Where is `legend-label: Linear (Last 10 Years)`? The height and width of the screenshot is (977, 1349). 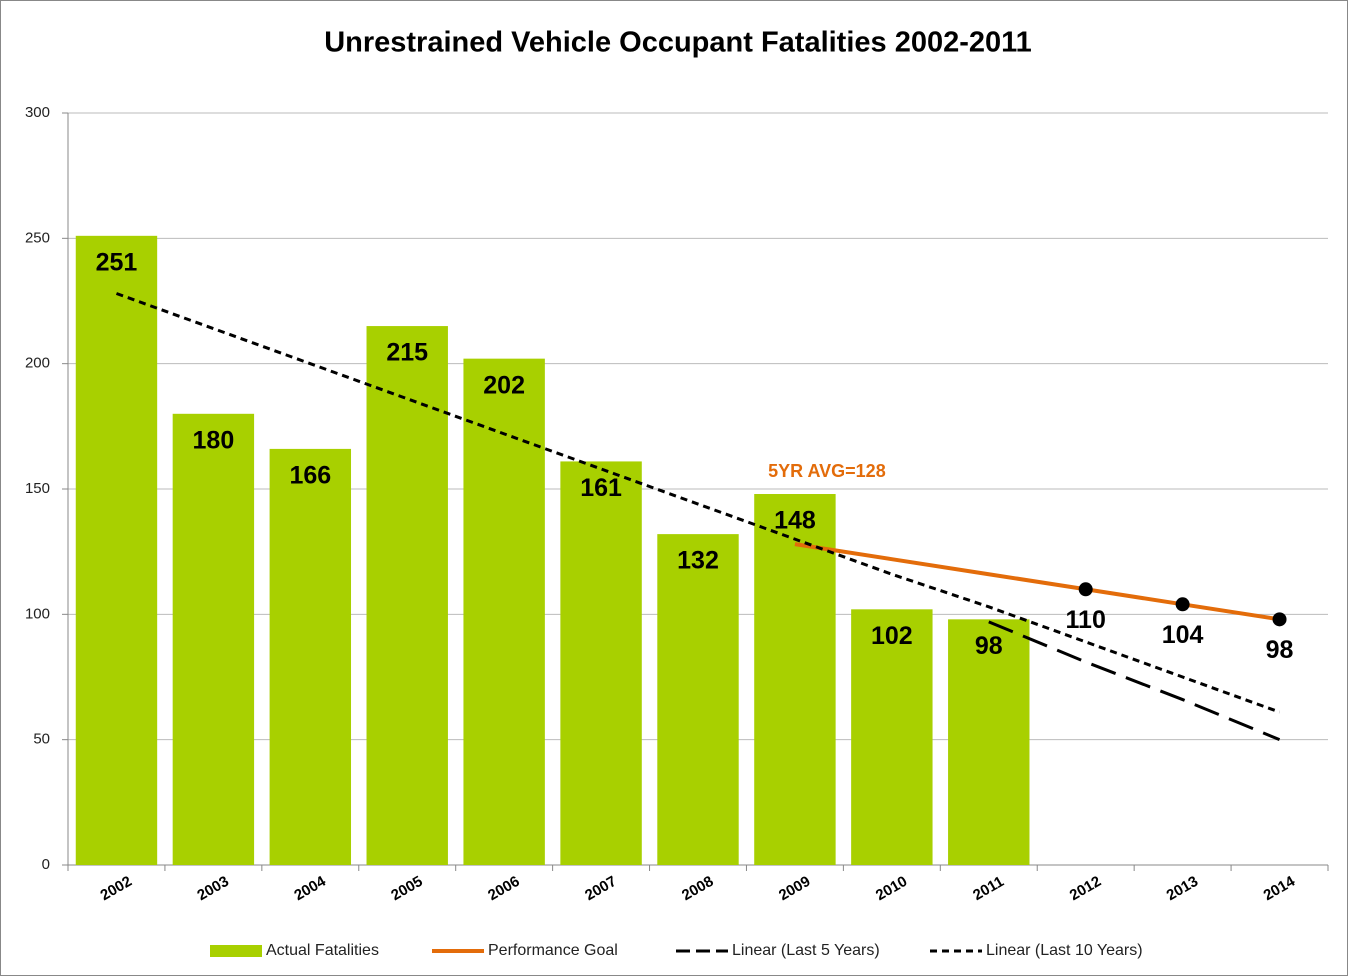
legend-label: Linear (Last 10 Years) is located at coordinates (1064, 950).